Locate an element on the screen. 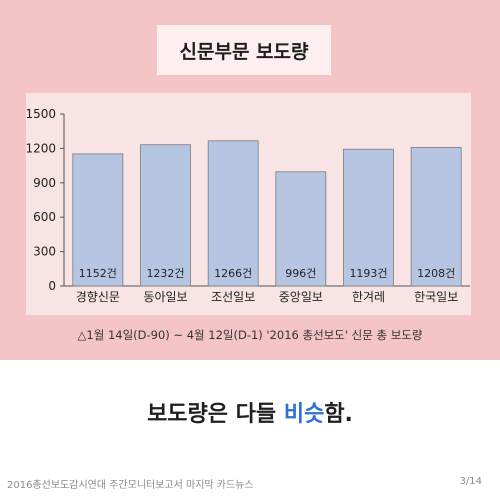 This screenshot has width=500, height=500. page-title: 신문부문 보도량 is located at coordinates (244, 51).